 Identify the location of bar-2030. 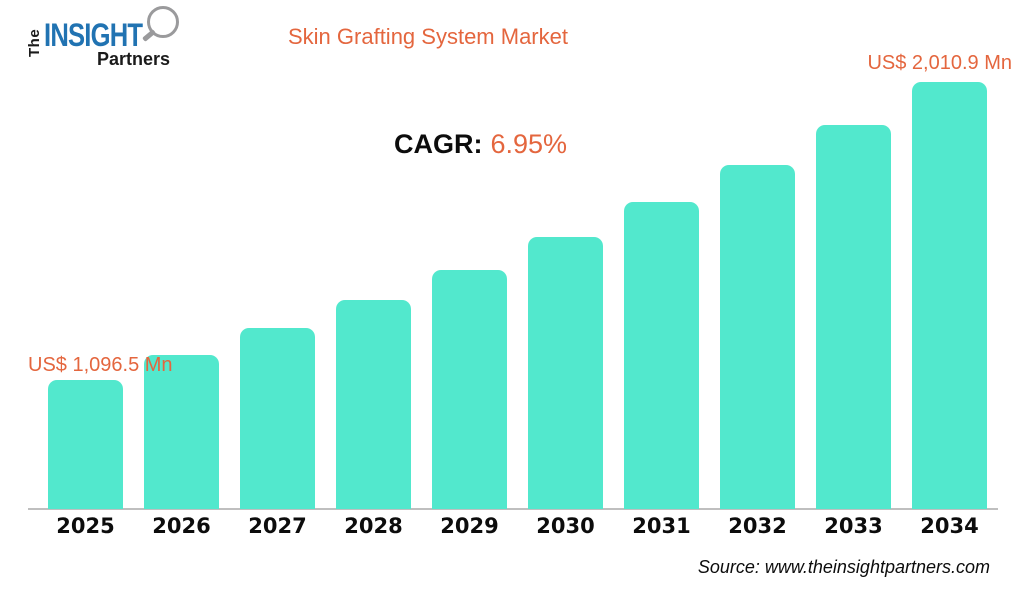
(565, 373).